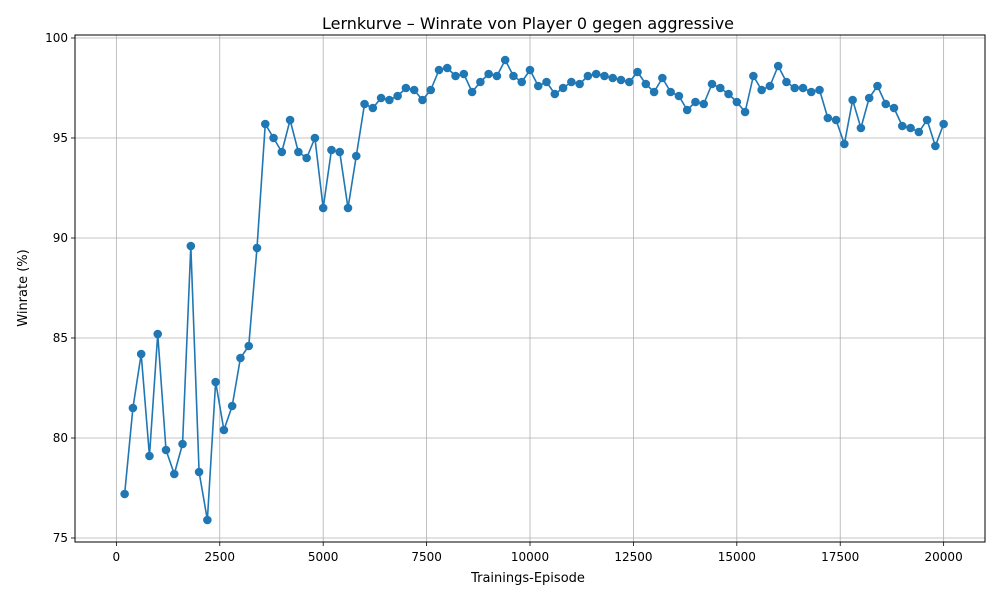  I want to click on x-tick-label: 0, so click(117, 557).